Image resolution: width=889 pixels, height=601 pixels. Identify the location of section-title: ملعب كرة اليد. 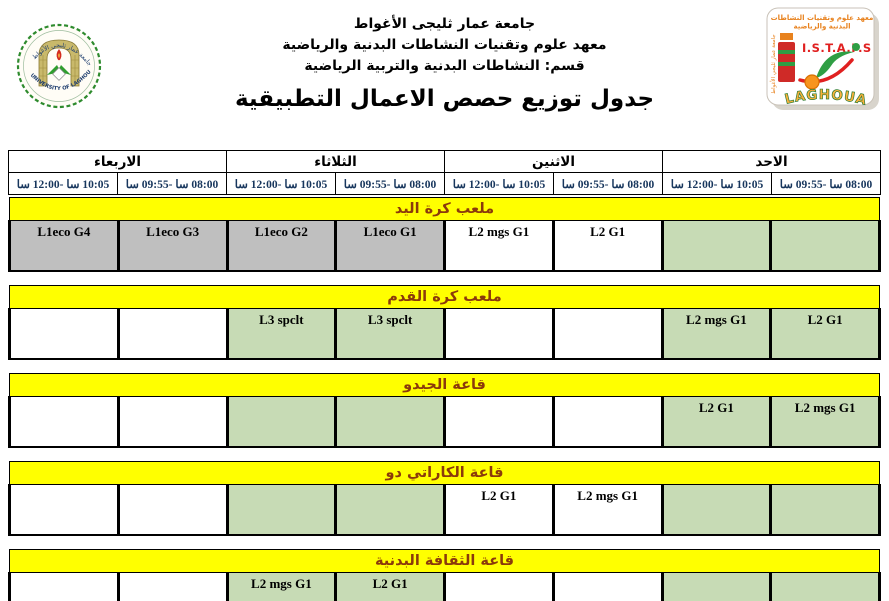
(444, 209).